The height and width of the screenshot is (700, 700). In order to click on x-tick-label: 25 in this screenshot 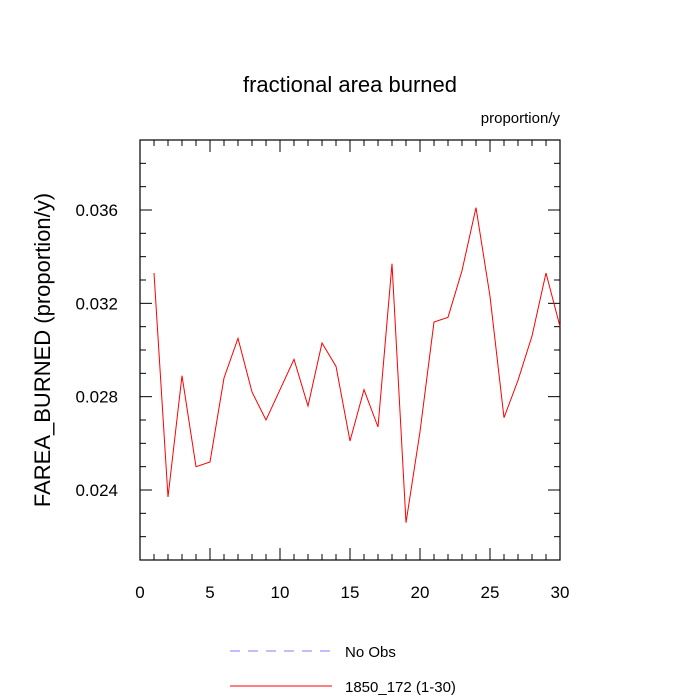, I will do `click(490, 592)`.